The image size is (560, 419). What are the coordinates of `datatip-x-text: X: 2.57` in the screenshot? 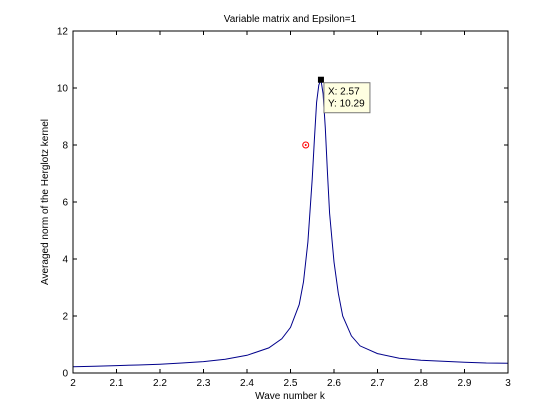 It's located at (344, 92).